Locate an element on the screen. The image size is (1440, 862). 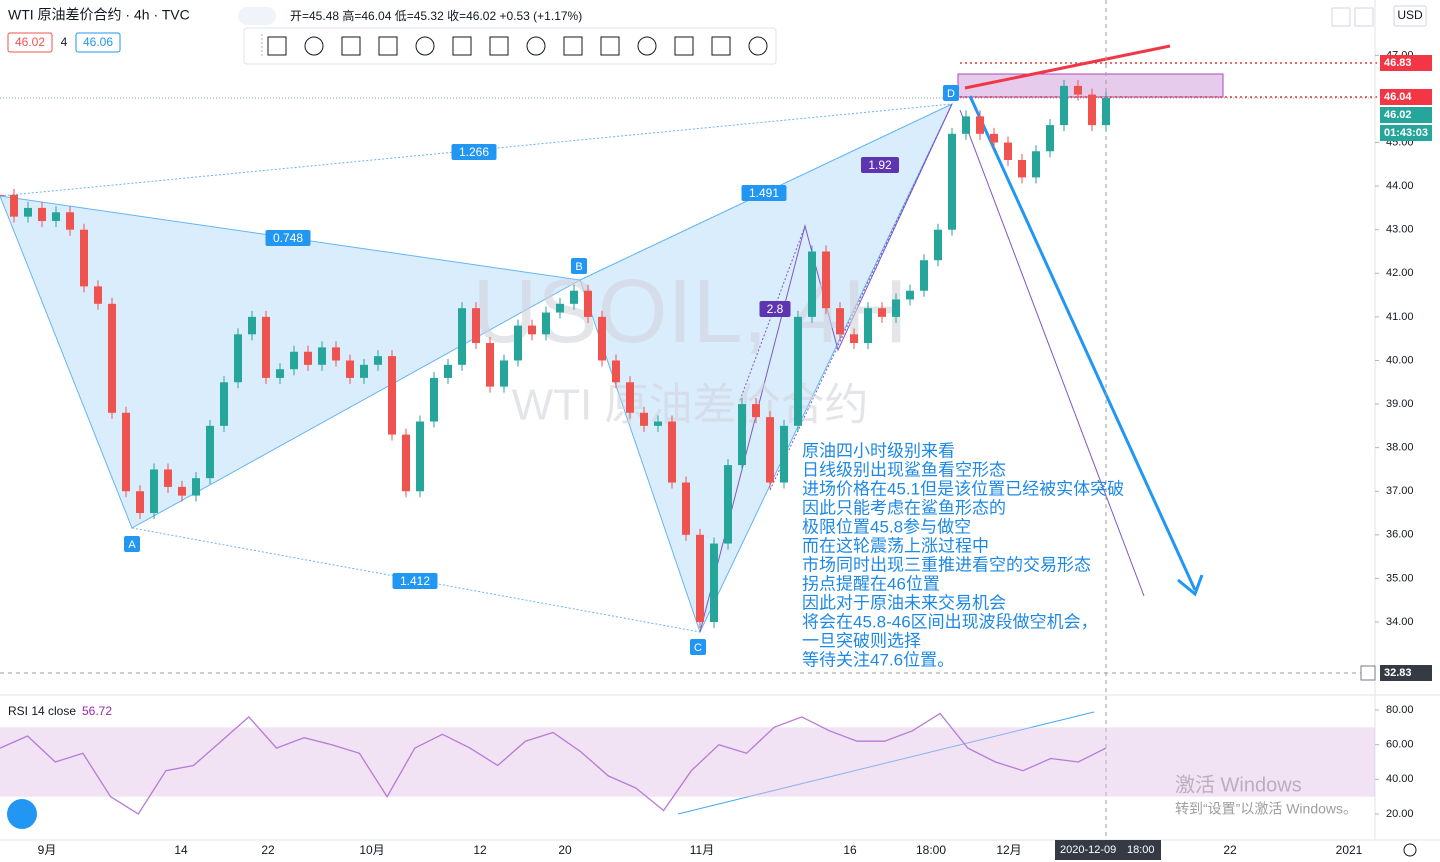
x-tick-label: 10月 is located at coordinates (371, 850).